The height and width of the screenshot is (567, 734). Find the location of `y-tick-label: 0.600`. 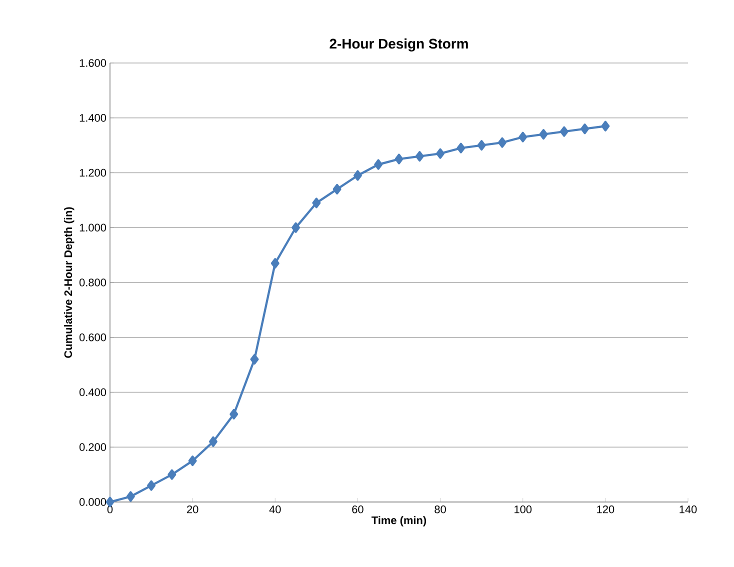

y-tick-label: 0.600 is located at coordinates (92, 338).